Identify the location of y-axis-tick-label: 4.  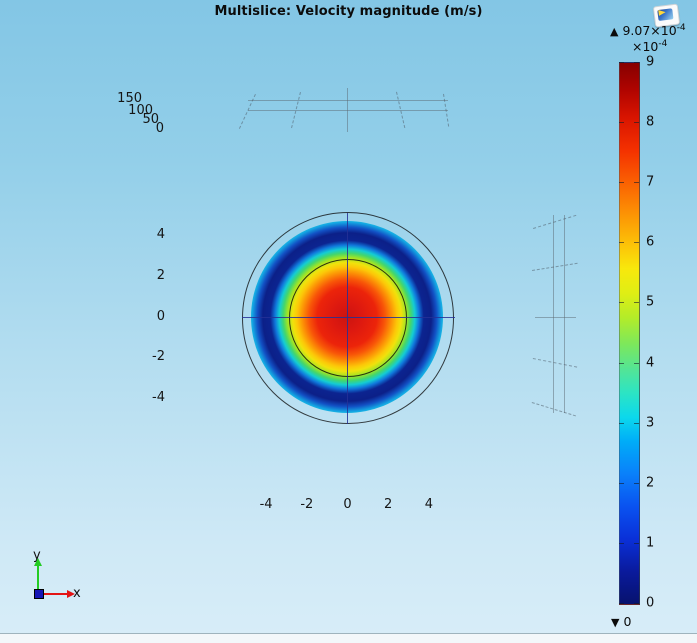
(160, 235).